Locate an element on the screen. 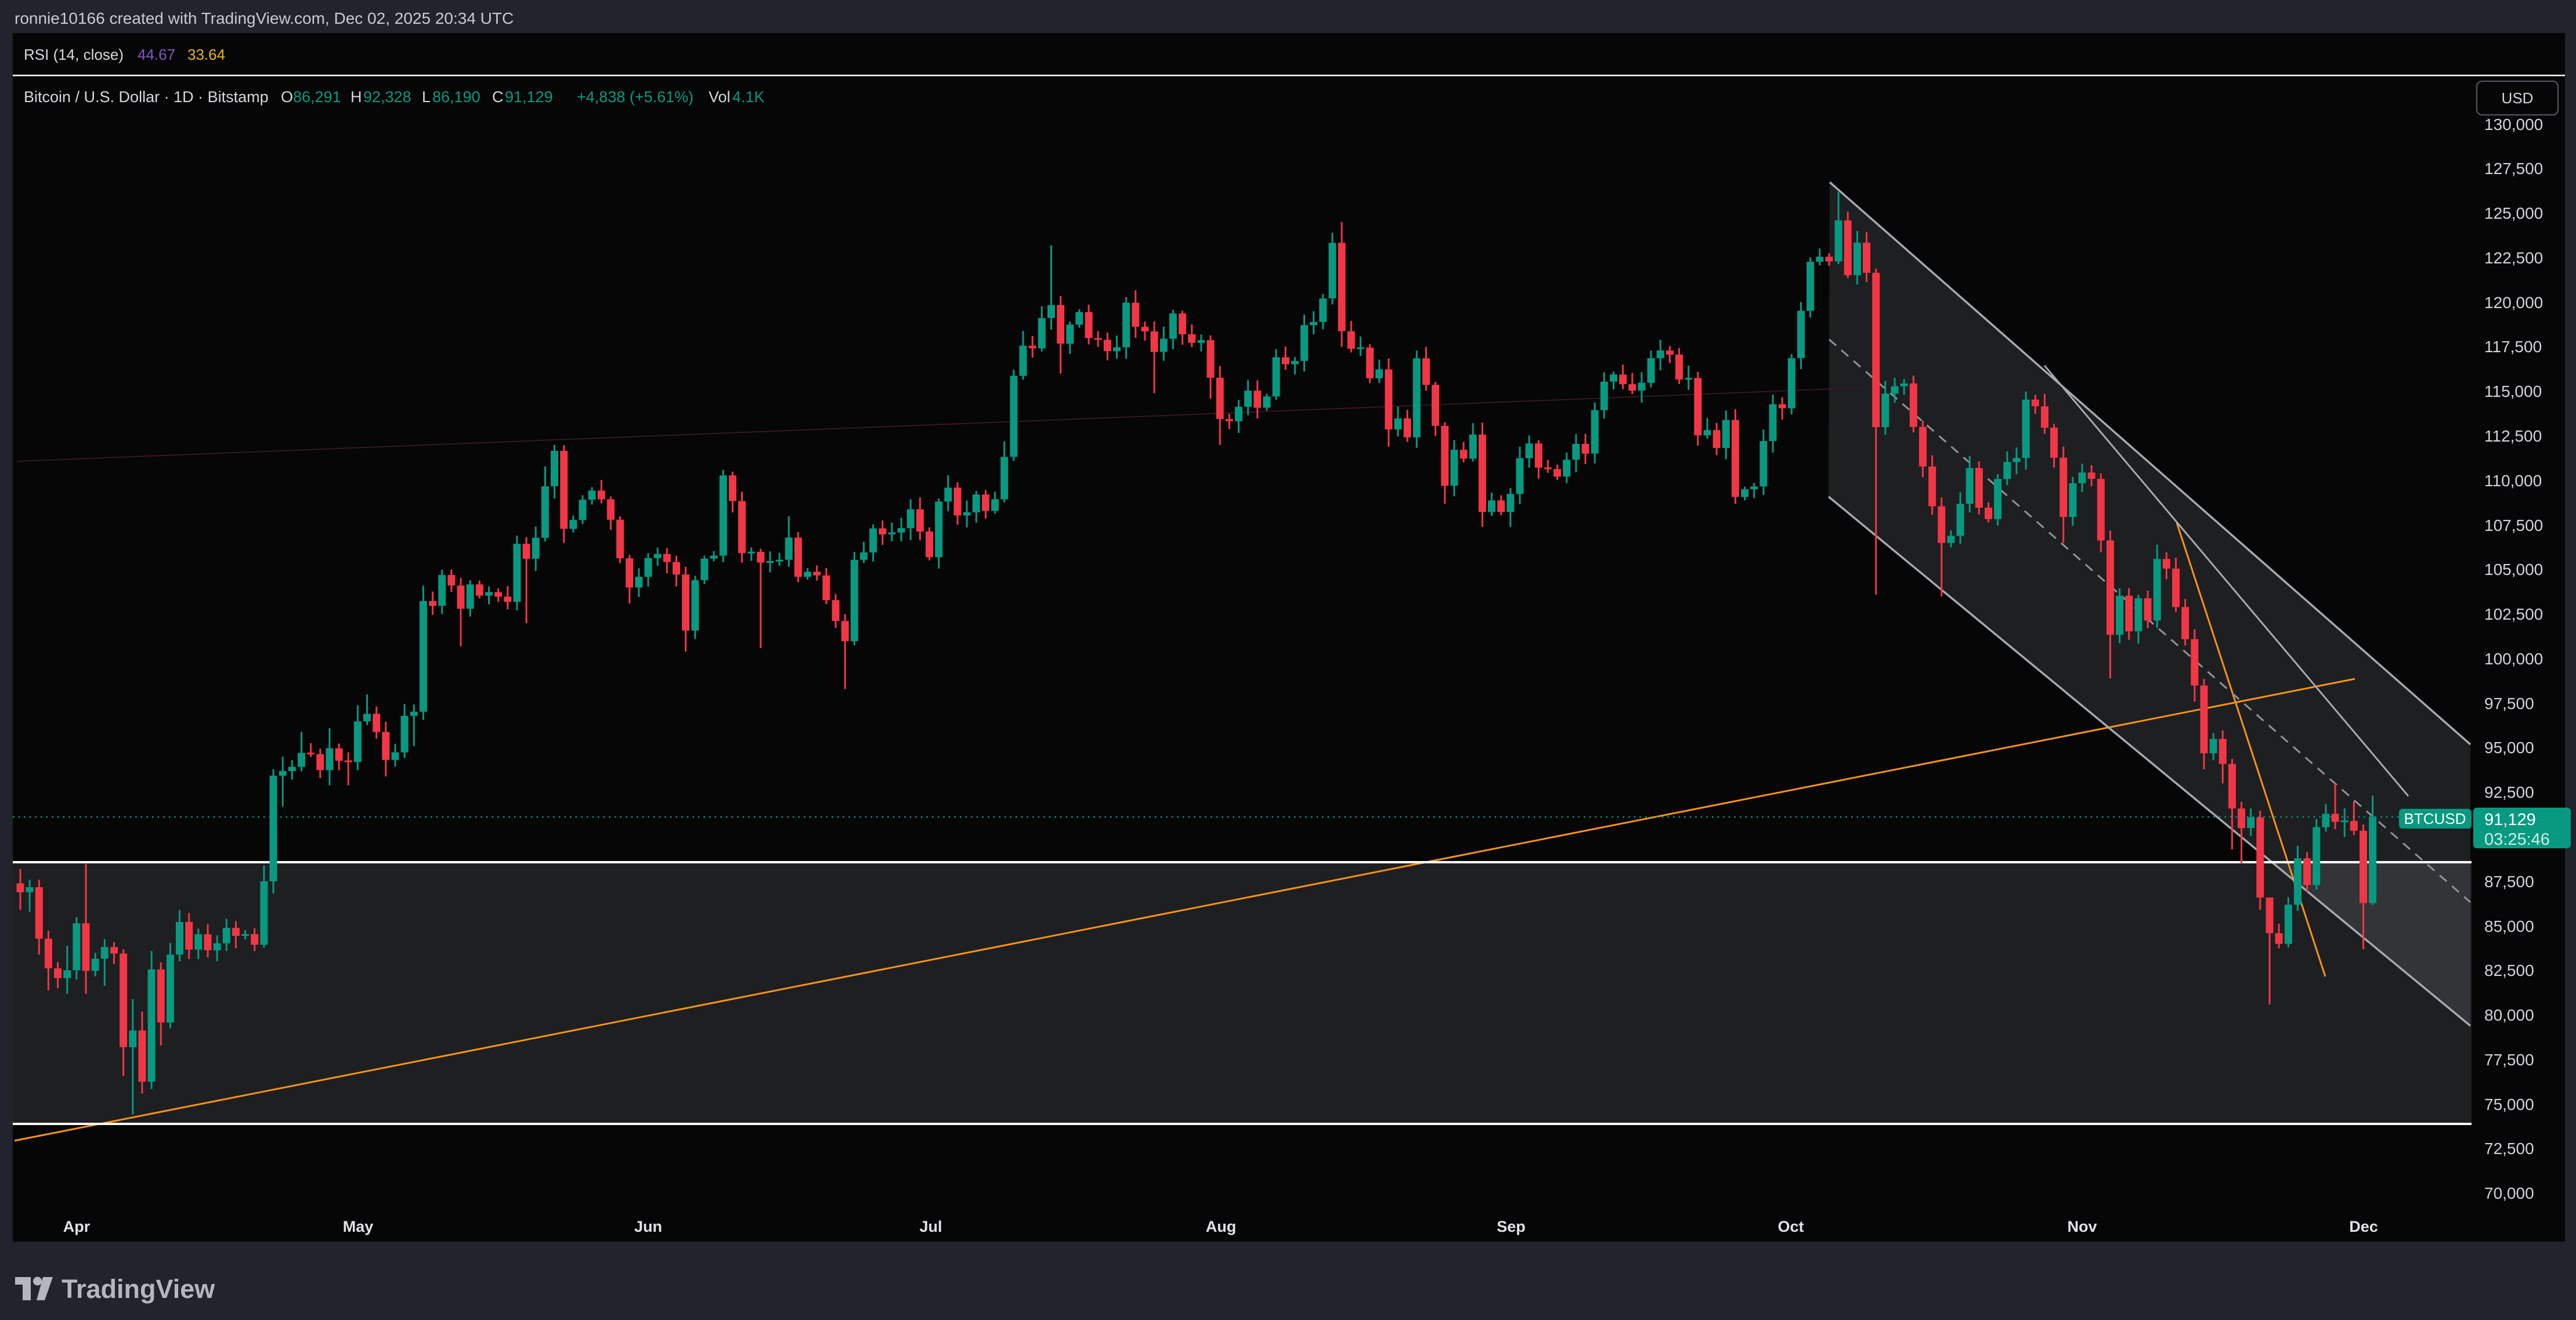 Image resolution: width=2576 pixels, height=1320 pixels. svg-text: 97,500 is located at coordinates (2509, 704).